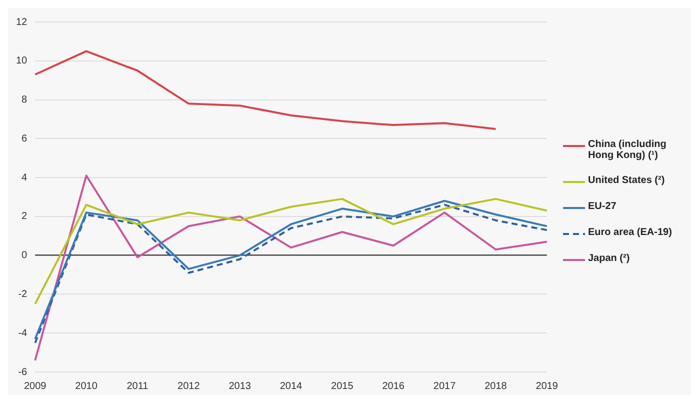 This screenshot has width=699, height=403. What do you see at coordinates (86, 386) in the screenshot?
I see `x-tick-label: 2010` at bounding box center [86, 386].